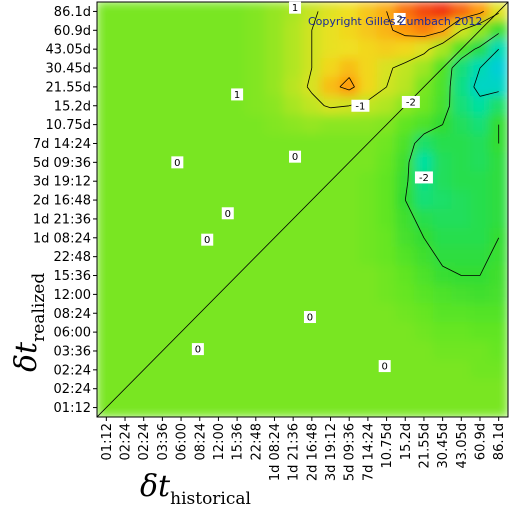 The height and width of the screenshot is (512, 512). Describe the element at coordinates (62, 144) in the screenshot. I see `y-tick-label: 7d 14:24` at that location.